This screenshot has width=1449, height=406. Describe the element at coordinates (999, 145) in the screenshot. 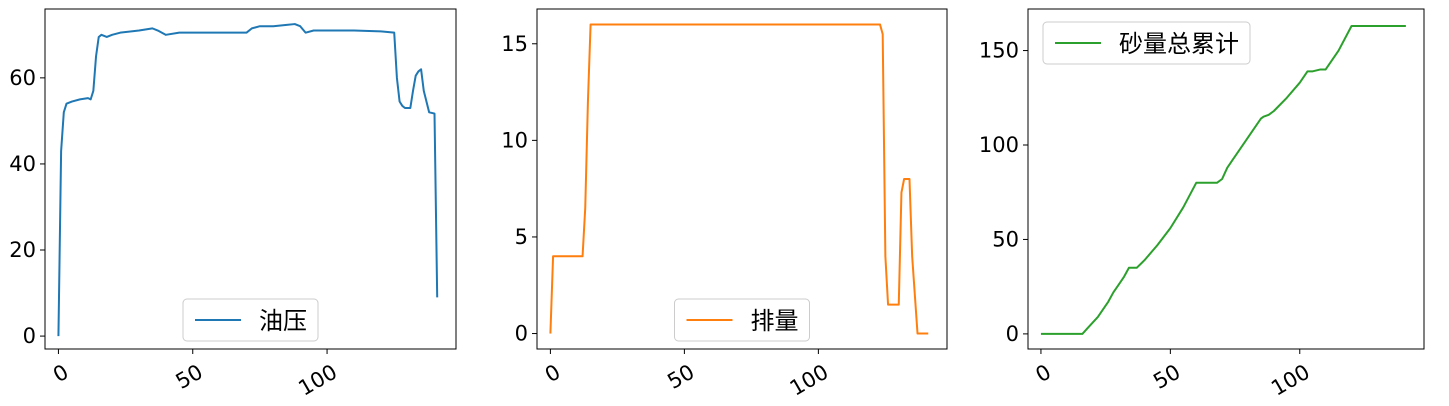

I see `y-tick-label: 100` at that location.